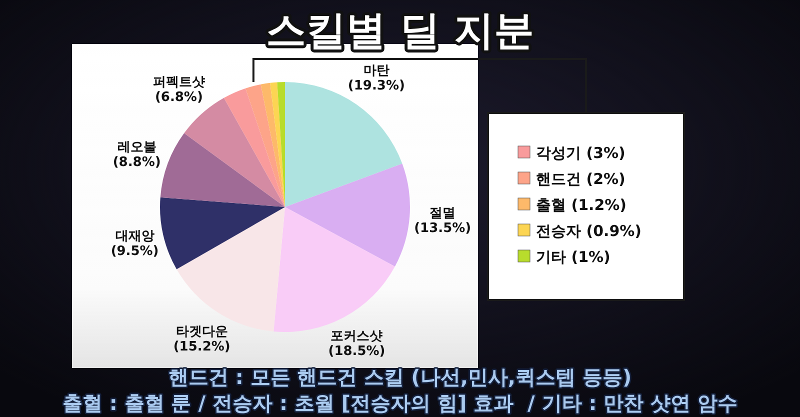  Describe the element at coordinates (400, 377) in the screenshot. I see `annotation: 핸드건 : 모든 핸드건 스킬 (나선,민사,퀵스텝 등등)` at that location.